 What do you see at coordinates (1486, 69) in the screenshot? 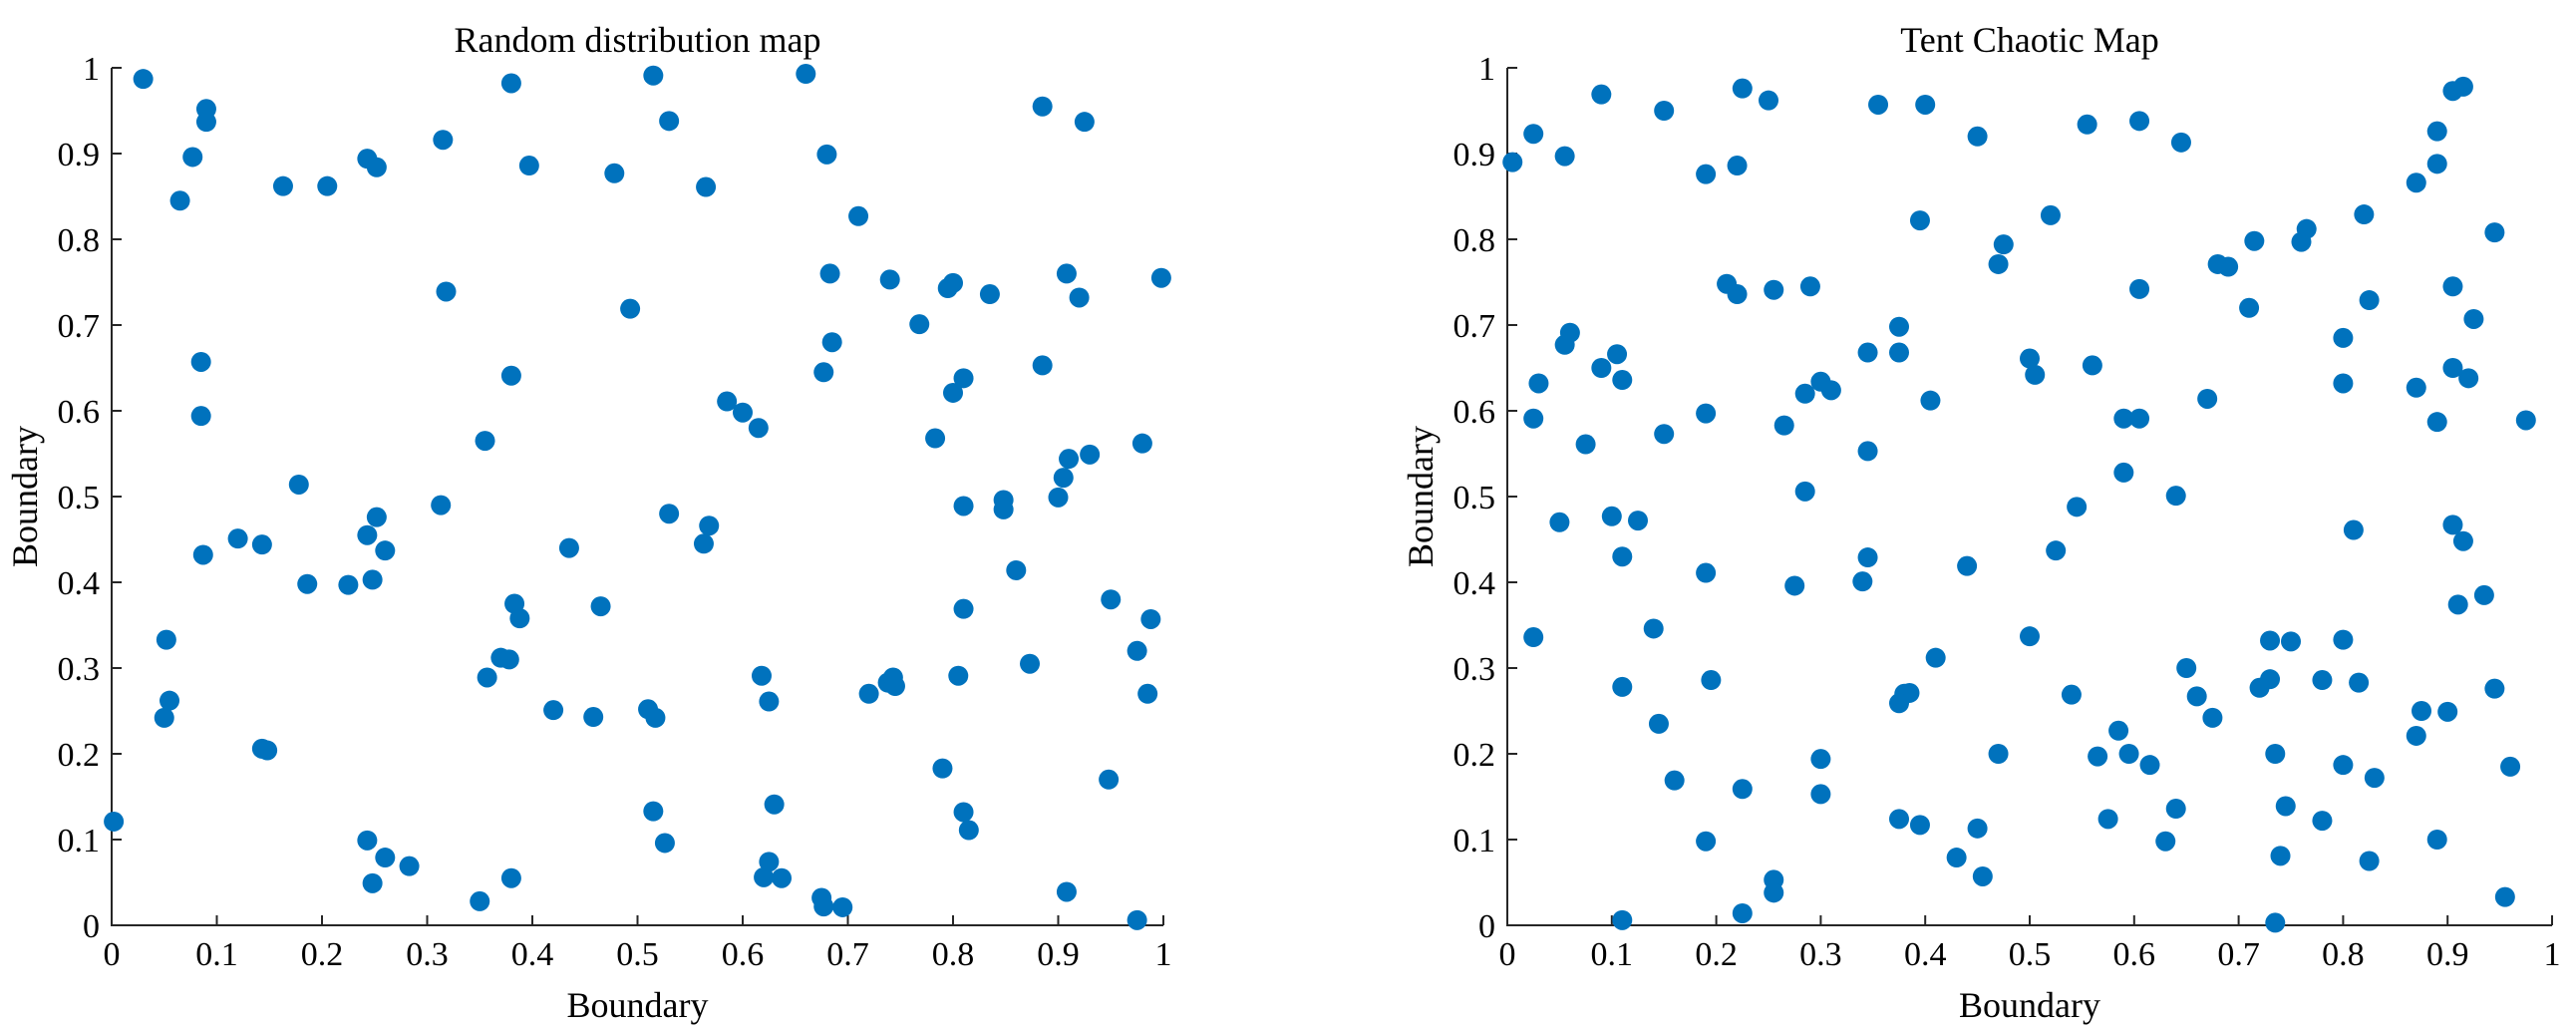
I see `y-tick-label: 1` at bounding box center [1486, 69].